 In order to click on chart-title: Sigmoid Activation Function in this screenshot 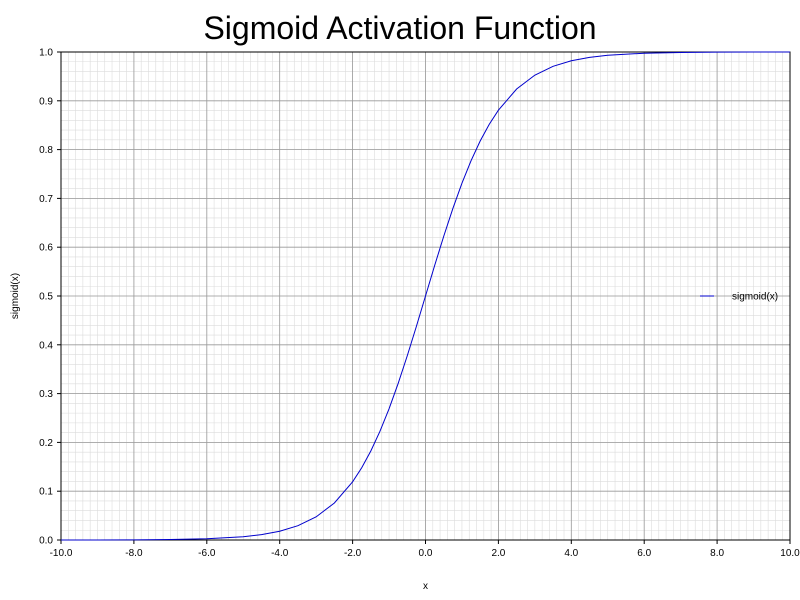, I will do `click(400, 28)`.